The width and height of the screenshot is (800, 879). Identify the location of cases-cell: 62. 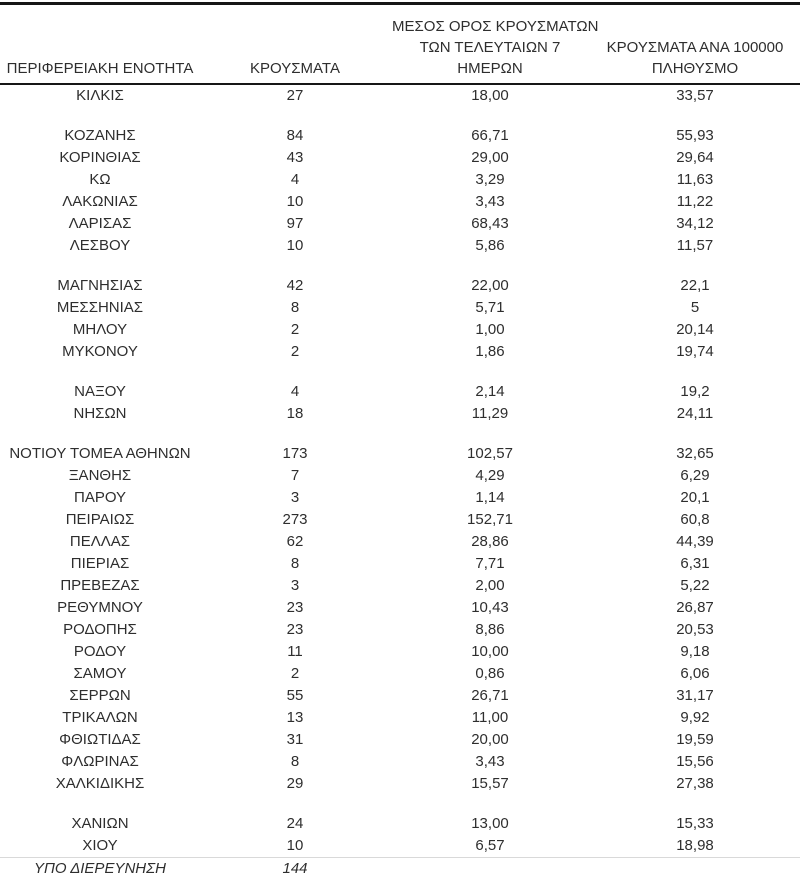
(295, 541).